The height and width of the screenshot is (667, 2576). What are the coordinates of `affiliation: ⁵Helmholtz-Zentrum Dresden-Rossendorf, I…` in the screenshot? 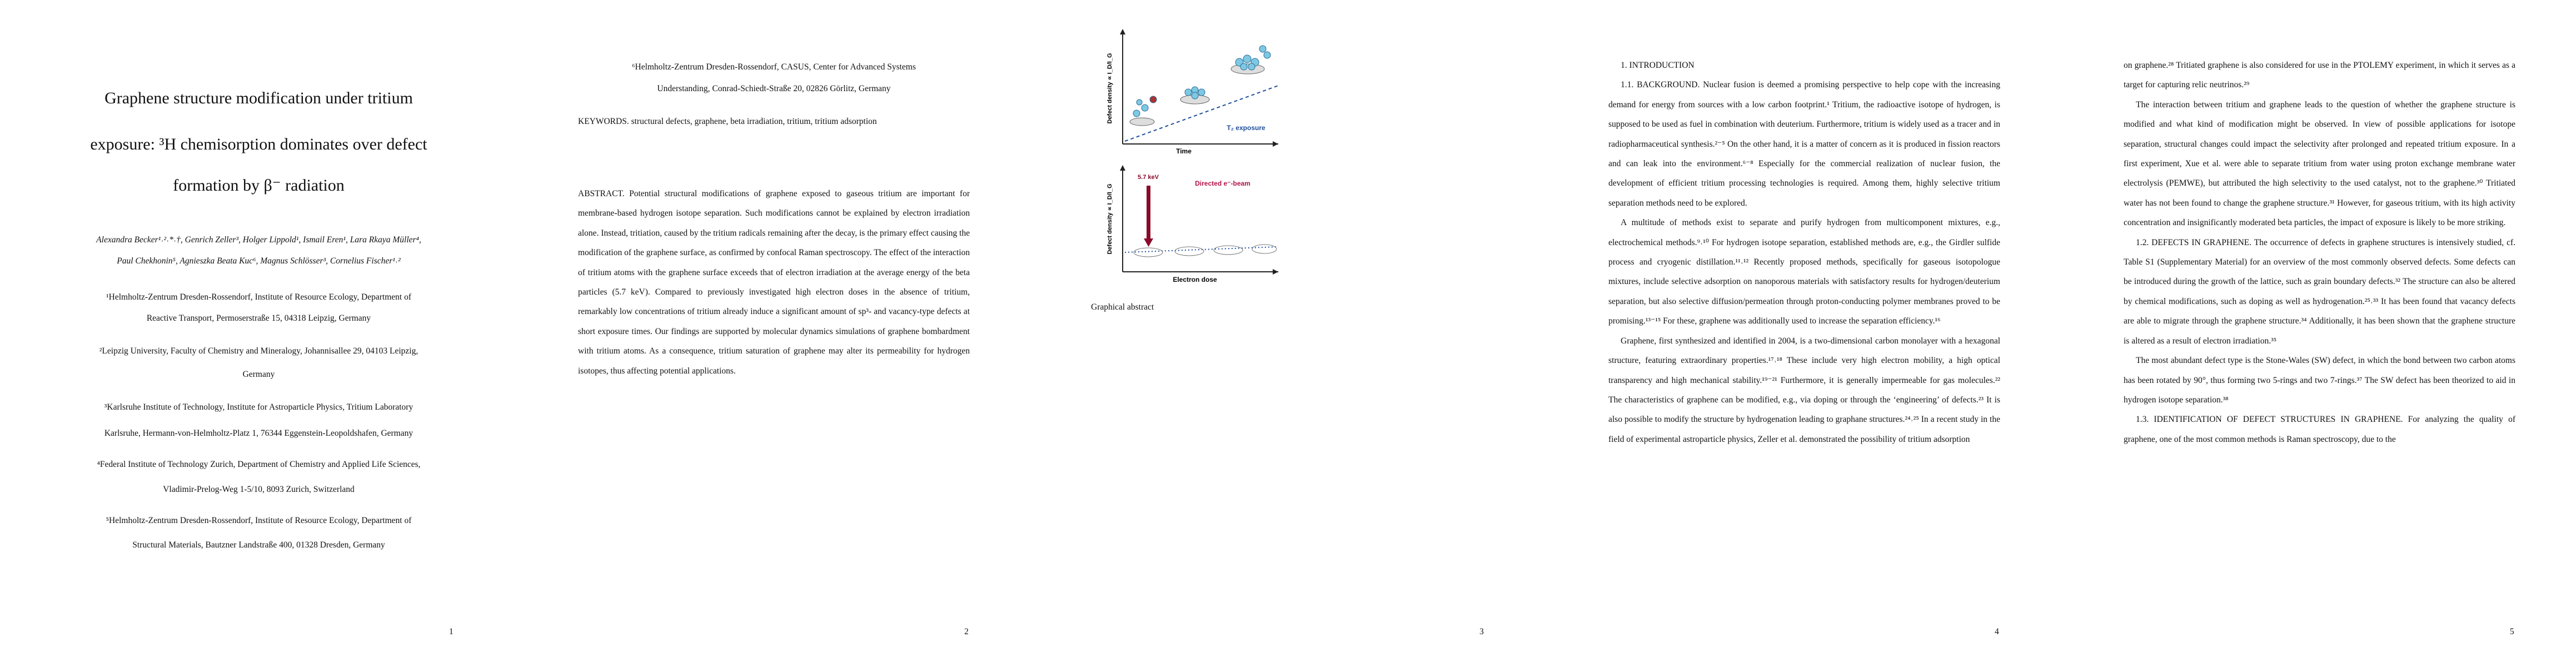 It's located at (259, 520).